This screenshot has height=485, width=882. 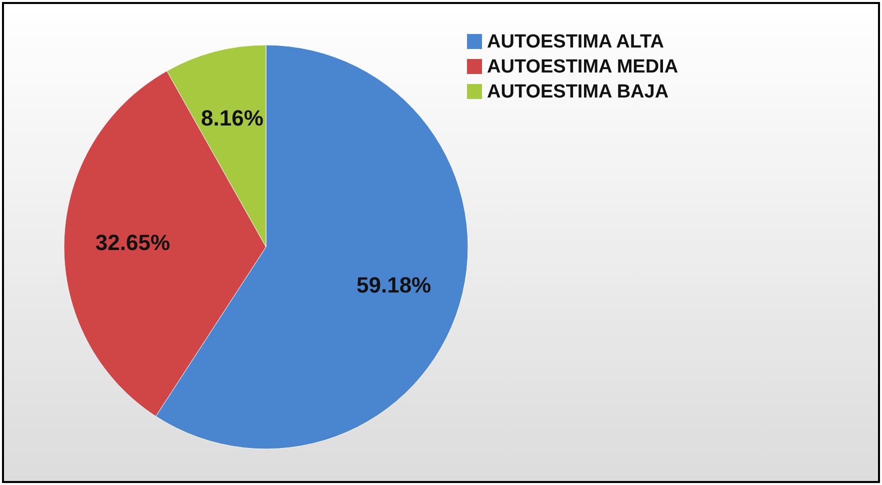 I want to click on data-label: 8.16%, so click(x=232, y=118).